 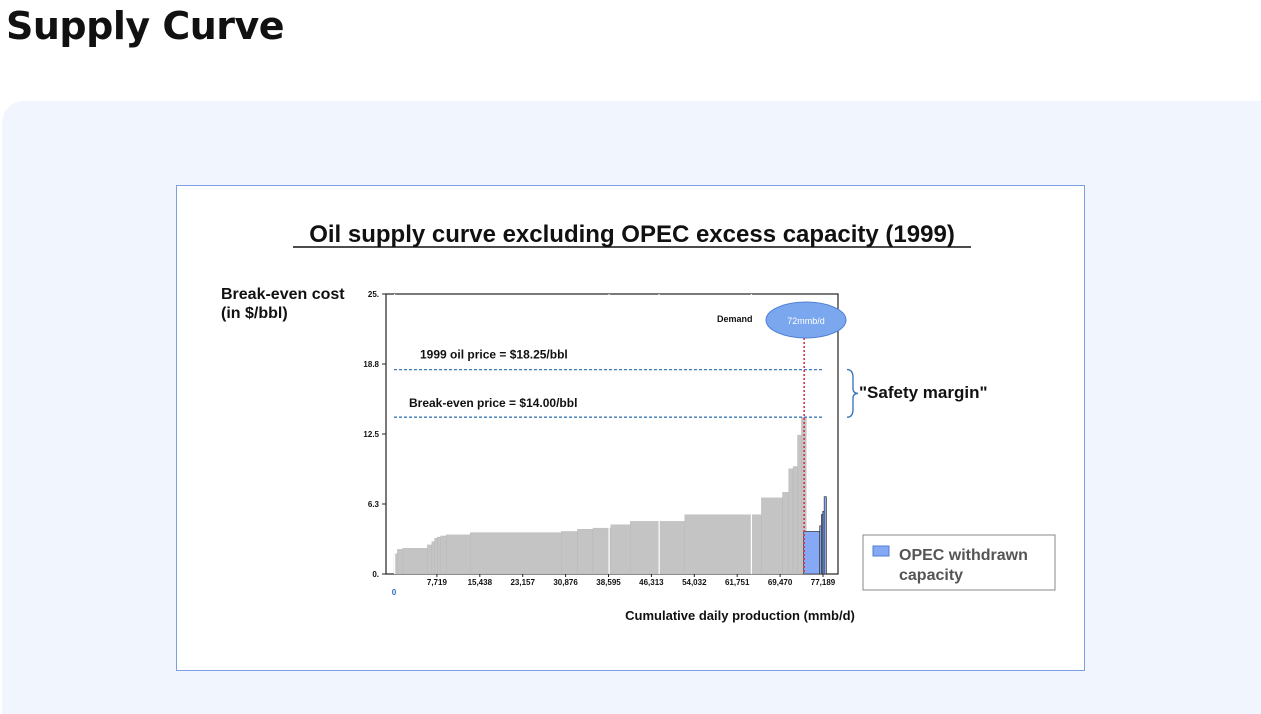 What do you see at coordinates (694, 582) in the screenshot?
I see `x-tick-label-6: 54,032` at bounding box center [694, 582].